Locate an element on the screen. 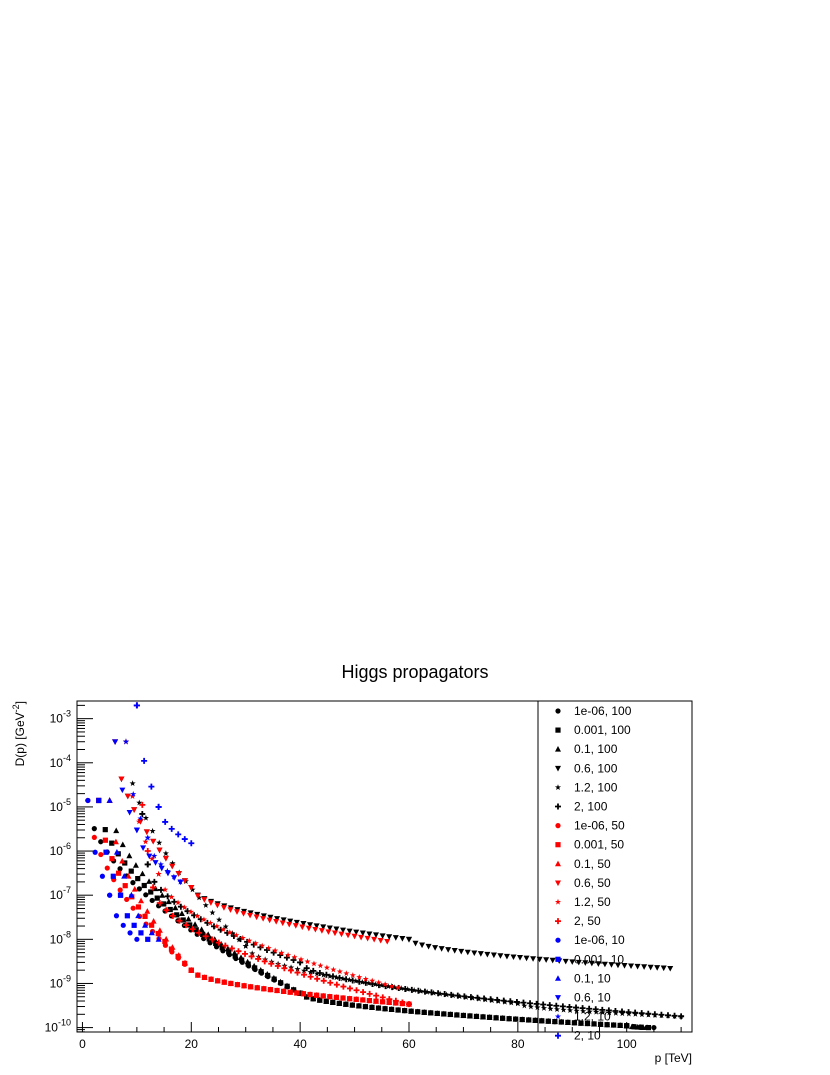 Image resolution: width=830 pixels, height=1075 pixels. legend-label: 0.6, 50 is located at coordinates (592, 883).